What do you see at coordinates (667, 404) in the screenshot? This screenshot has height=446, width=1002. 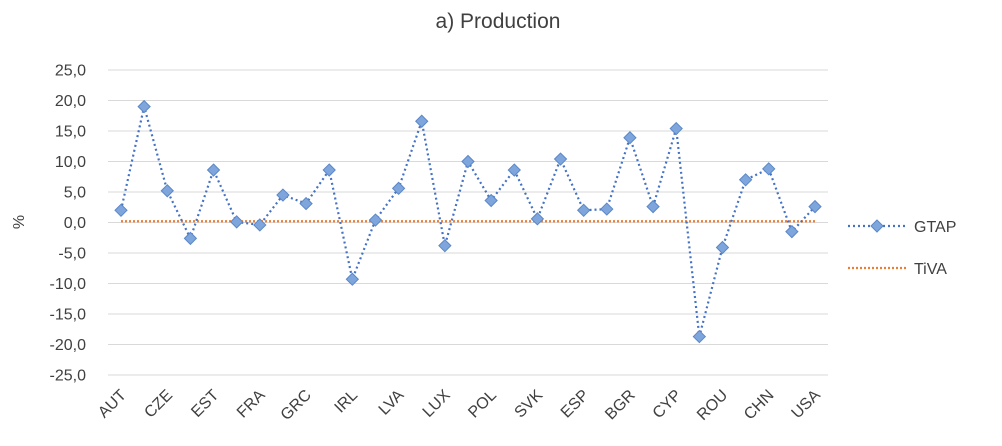 I see `x-tick-label: CYP` at bounding box center [667, 404].